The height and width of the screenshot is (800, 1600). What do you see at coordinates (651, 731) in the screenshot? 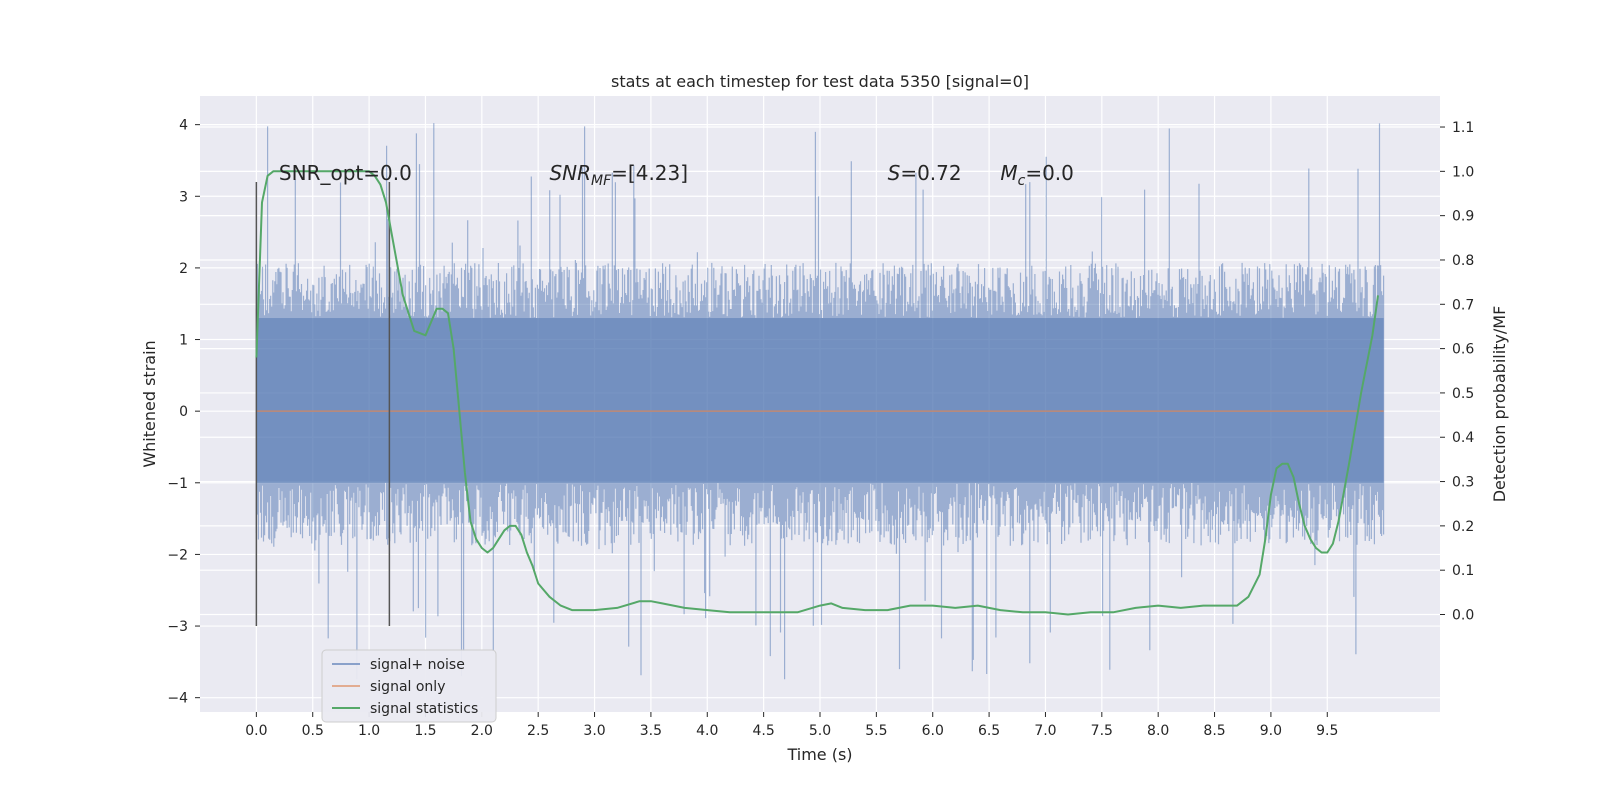
I see `x-tick-label: 3.5` at bounding box center [651, 731].